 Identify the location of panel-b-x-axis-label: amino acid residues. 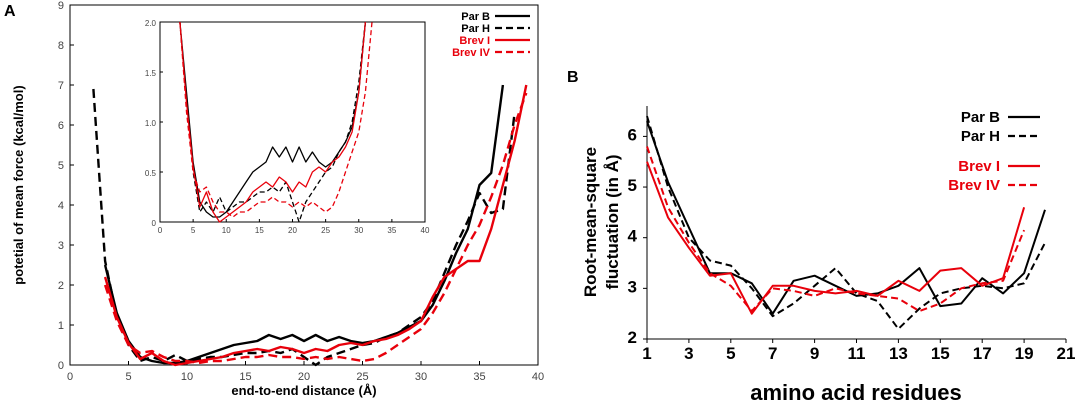
(856, 392).